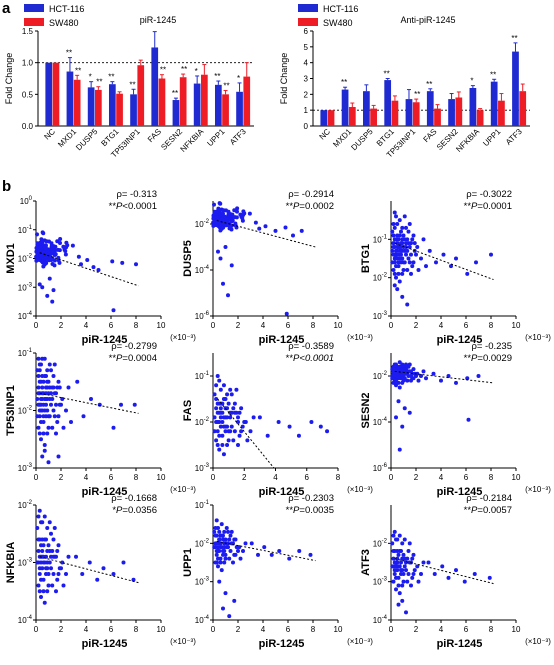  What do you see at coordinates (313, 629) in the screenshot?
I see `x-tick-label: 8` at bounding box center [313, 629].